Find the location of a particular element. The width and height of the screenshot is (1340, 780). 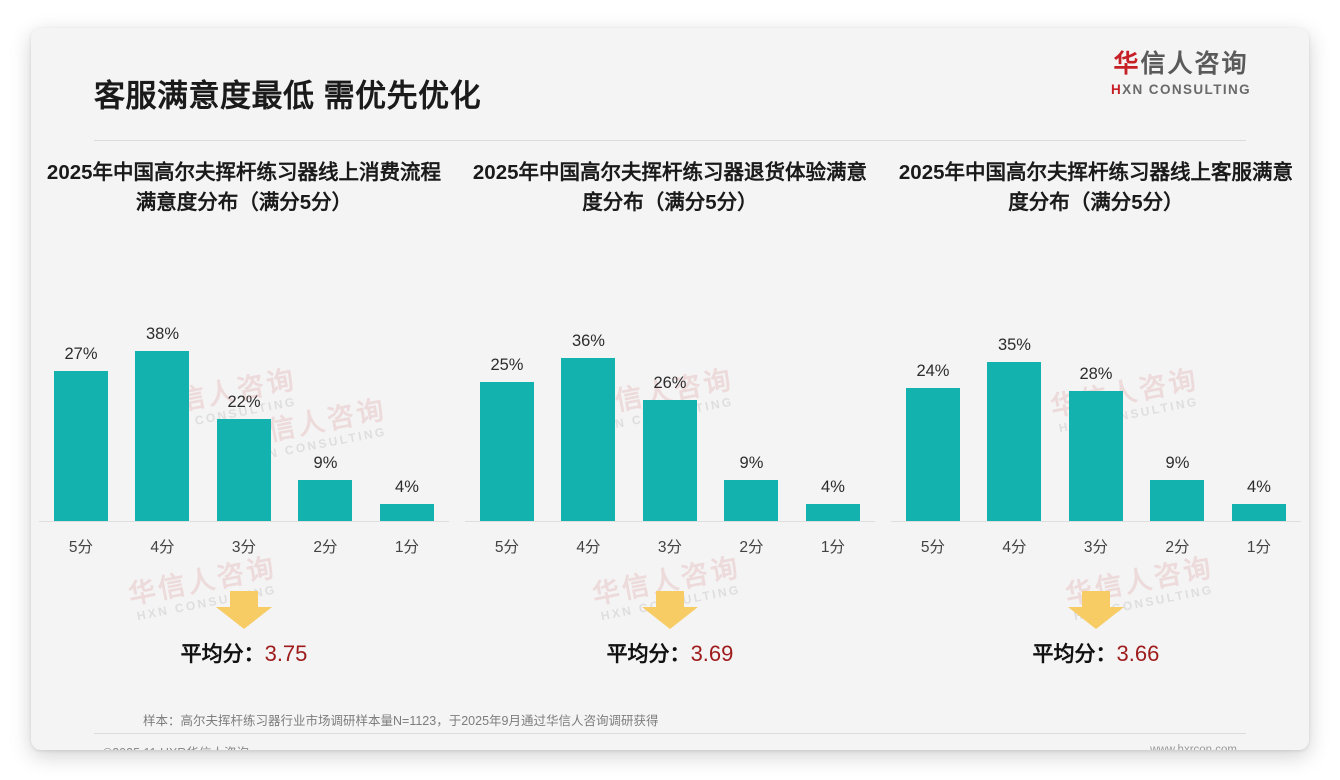

logo-hx-glyph: 华 is located at coordinates (1127, 64).